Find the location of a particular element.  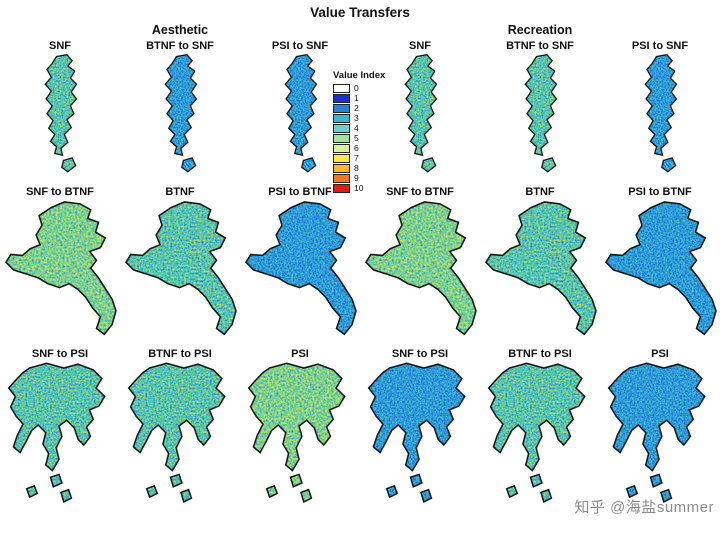

group-label-recreation: Recreation is located at coordinates (540, 30).